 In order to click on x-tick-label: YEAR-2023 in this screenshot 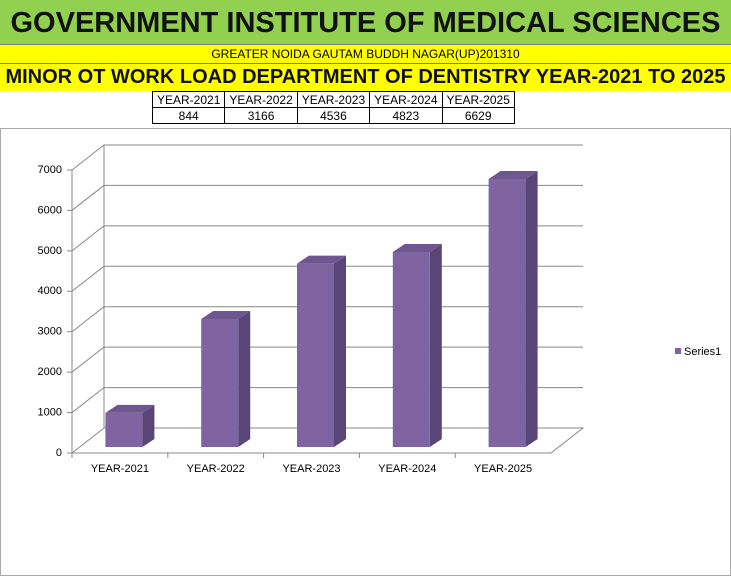, I will do `click(311, 469)`.